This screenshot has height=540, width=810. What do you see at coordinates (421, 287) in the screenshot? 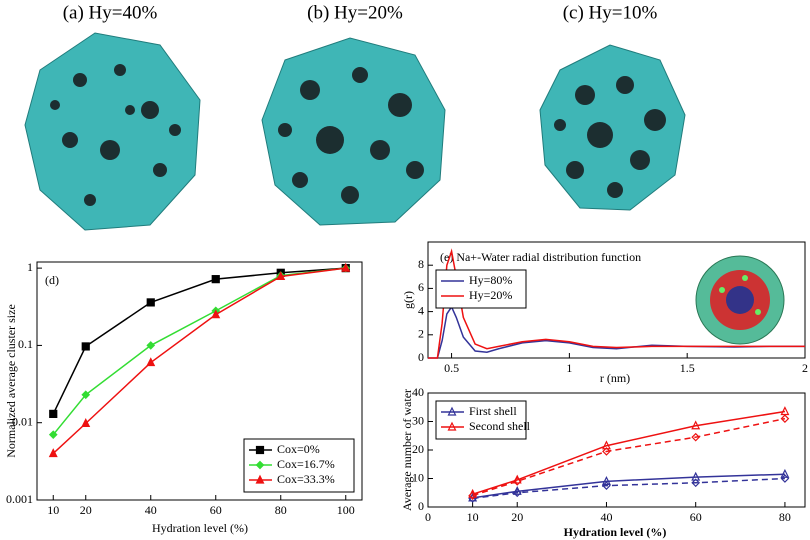
I see `y-tick-label: 6` at bounding box center [421, 287].